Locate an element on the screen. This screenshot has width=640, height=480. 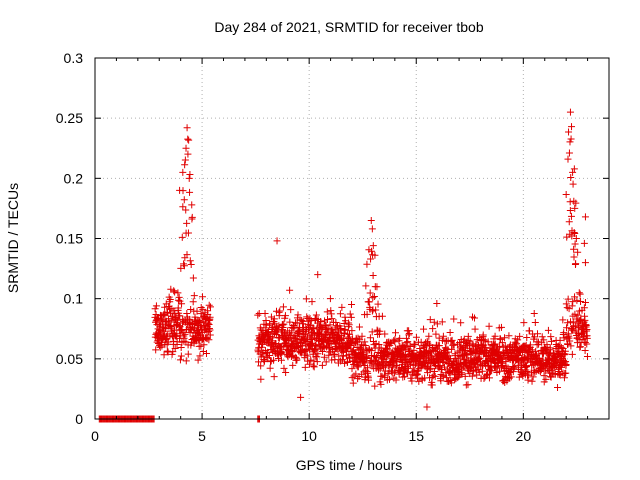
y-tick-label: 0 is located at coordinates (79, 419).